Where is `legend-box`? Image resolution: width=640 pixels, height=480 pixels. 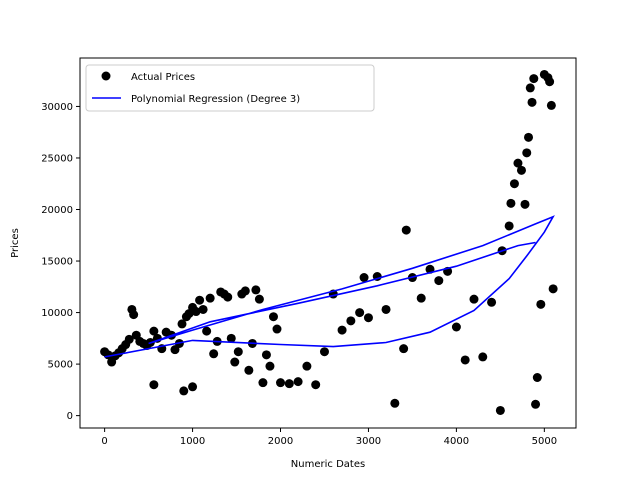 legend-box is located at coordinates (230, 88).